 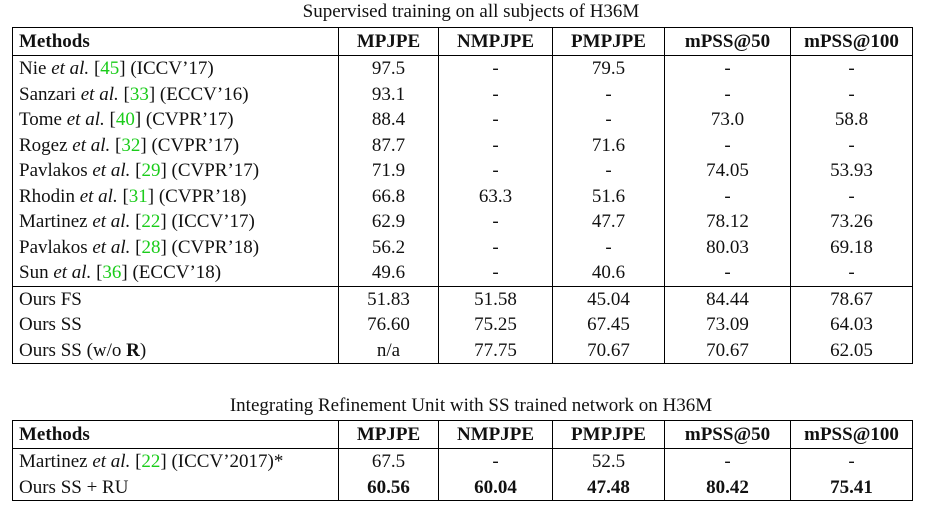 I want to click on table-row: Tome et al. [40] (CVPR’17) 88.4- -73.0 58.8, so click(x=462, y=120).